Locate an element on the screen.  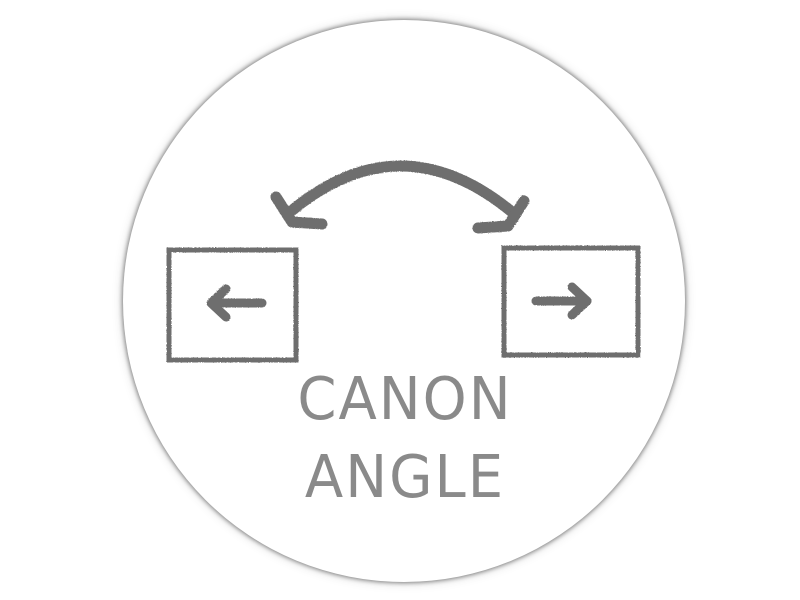
left-arrow-key-icon is located at coordinates (232, 305).